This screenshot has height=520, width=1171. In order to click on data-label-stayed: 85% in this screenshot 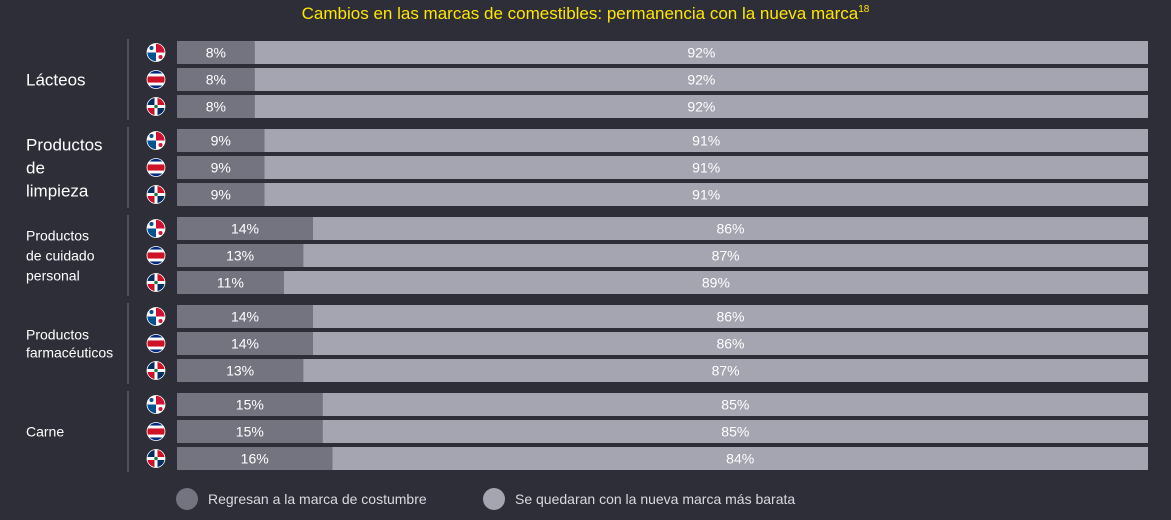, I will do `click(735, 432)`.